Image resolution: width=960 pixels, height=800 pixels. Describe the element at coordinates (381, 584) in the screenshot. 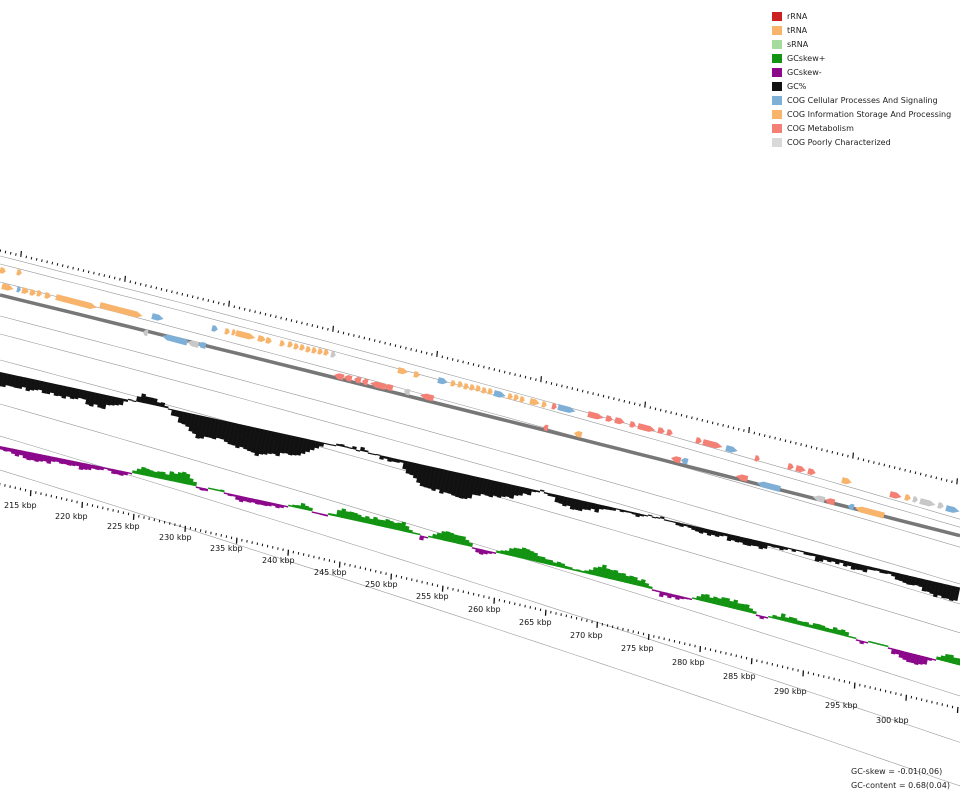

I see `tick-label-250: 250 kbp` at that location.